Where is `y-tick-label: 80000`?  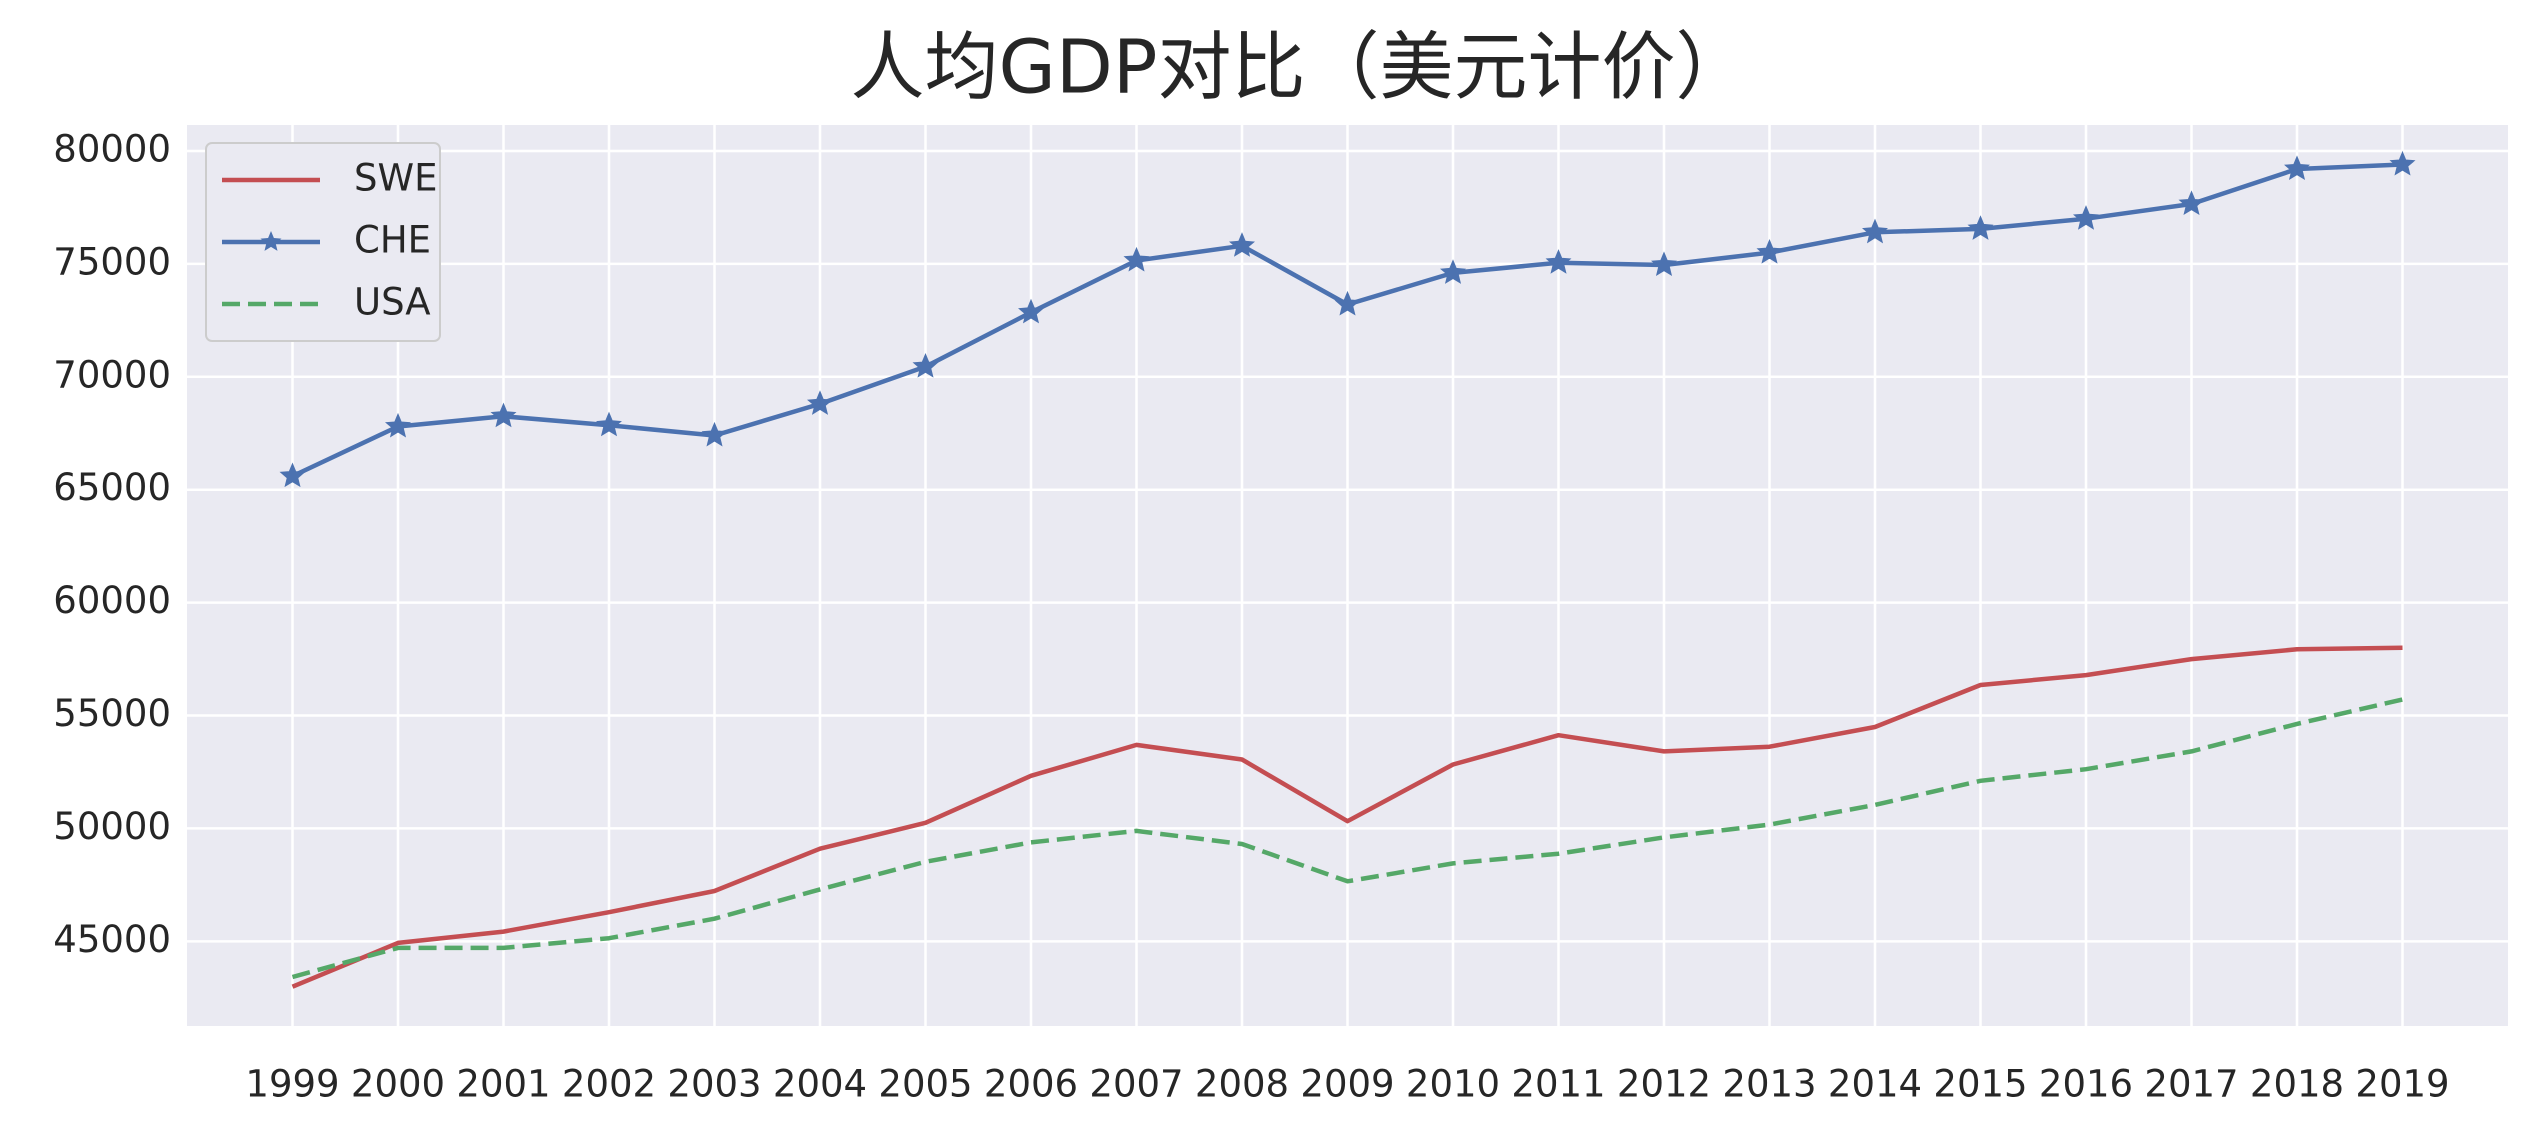 y-tick-label: 80000 is located at coordinates (112, 148).